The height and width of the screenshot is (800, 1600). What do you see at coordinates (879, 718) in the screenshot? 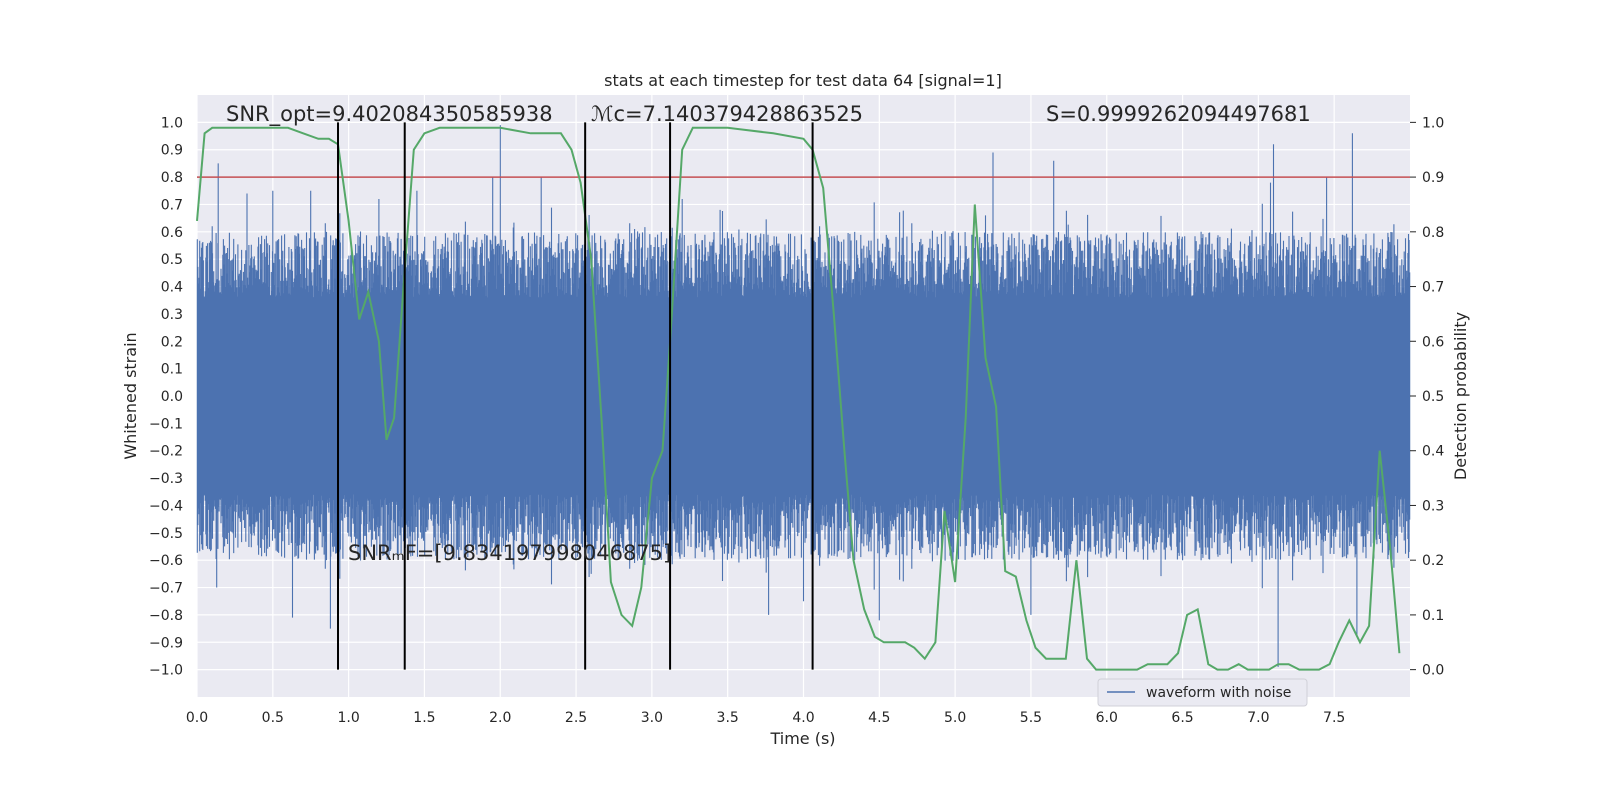
I see `x-tick-label: 4.5` at bounding box center [879, 718].